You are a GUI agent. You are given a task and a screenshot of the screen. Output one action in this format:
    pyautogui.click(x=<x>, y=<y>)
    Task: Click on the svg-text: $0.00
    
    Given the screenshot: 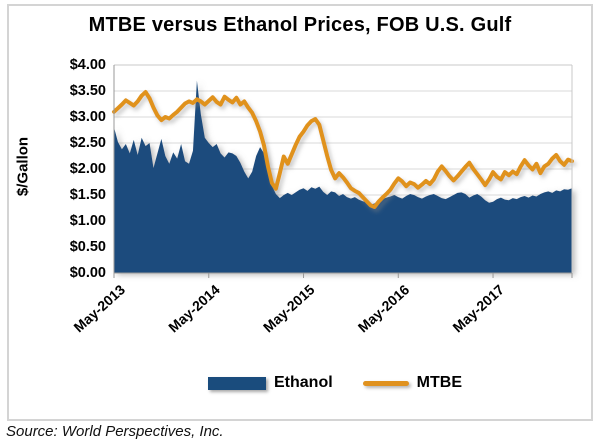 What is the action you would take?
    pyautogui.click(x=88, y=273)
    